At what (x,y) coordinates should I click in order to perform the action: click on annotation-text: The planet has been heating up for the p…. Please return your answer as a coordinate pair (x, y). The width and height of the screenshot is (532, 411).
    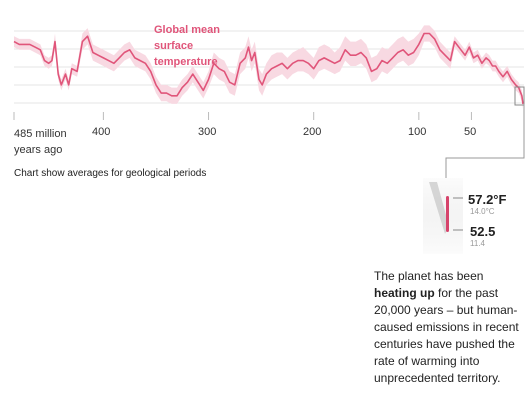
    Looking at the image, I should click on (449, 327).